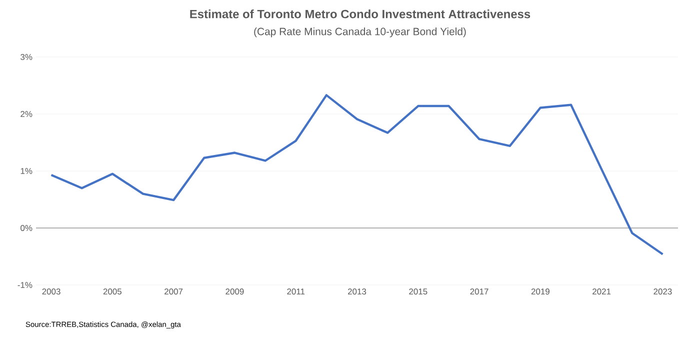 This screenshot has width=689, height=337. I want to click on y-tick-label: -1%, so click(25, 285).